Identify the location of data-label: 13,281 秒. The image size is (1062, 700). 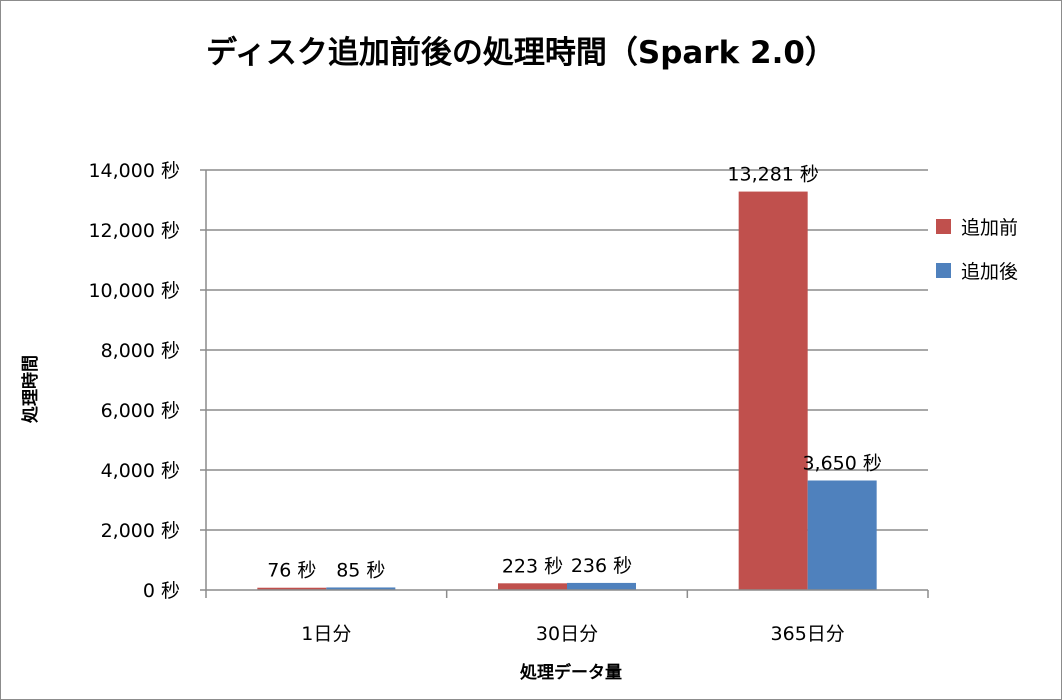
(773, 175).